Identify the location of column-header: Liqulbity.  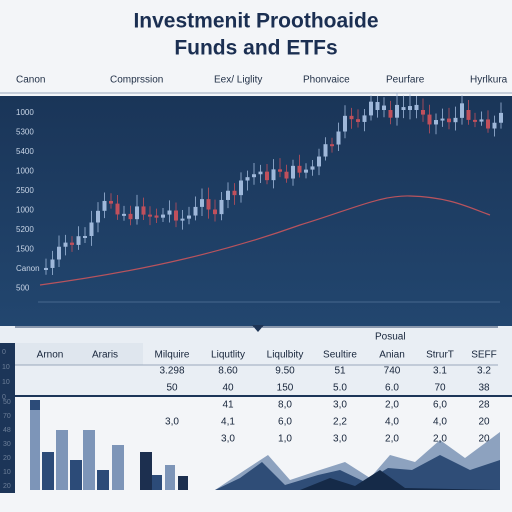
(285, 355).